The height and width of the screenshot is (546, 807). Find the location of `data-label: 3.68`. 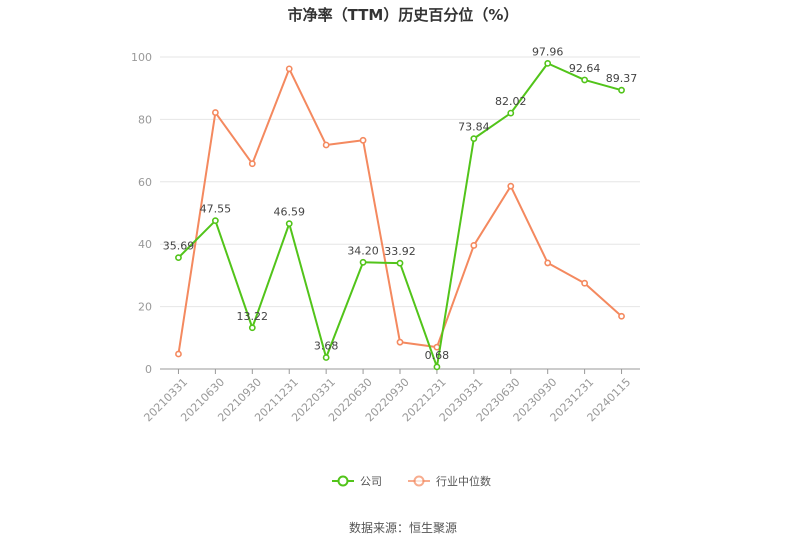

data-label: 3.68 is located at coordinates (326, 346).